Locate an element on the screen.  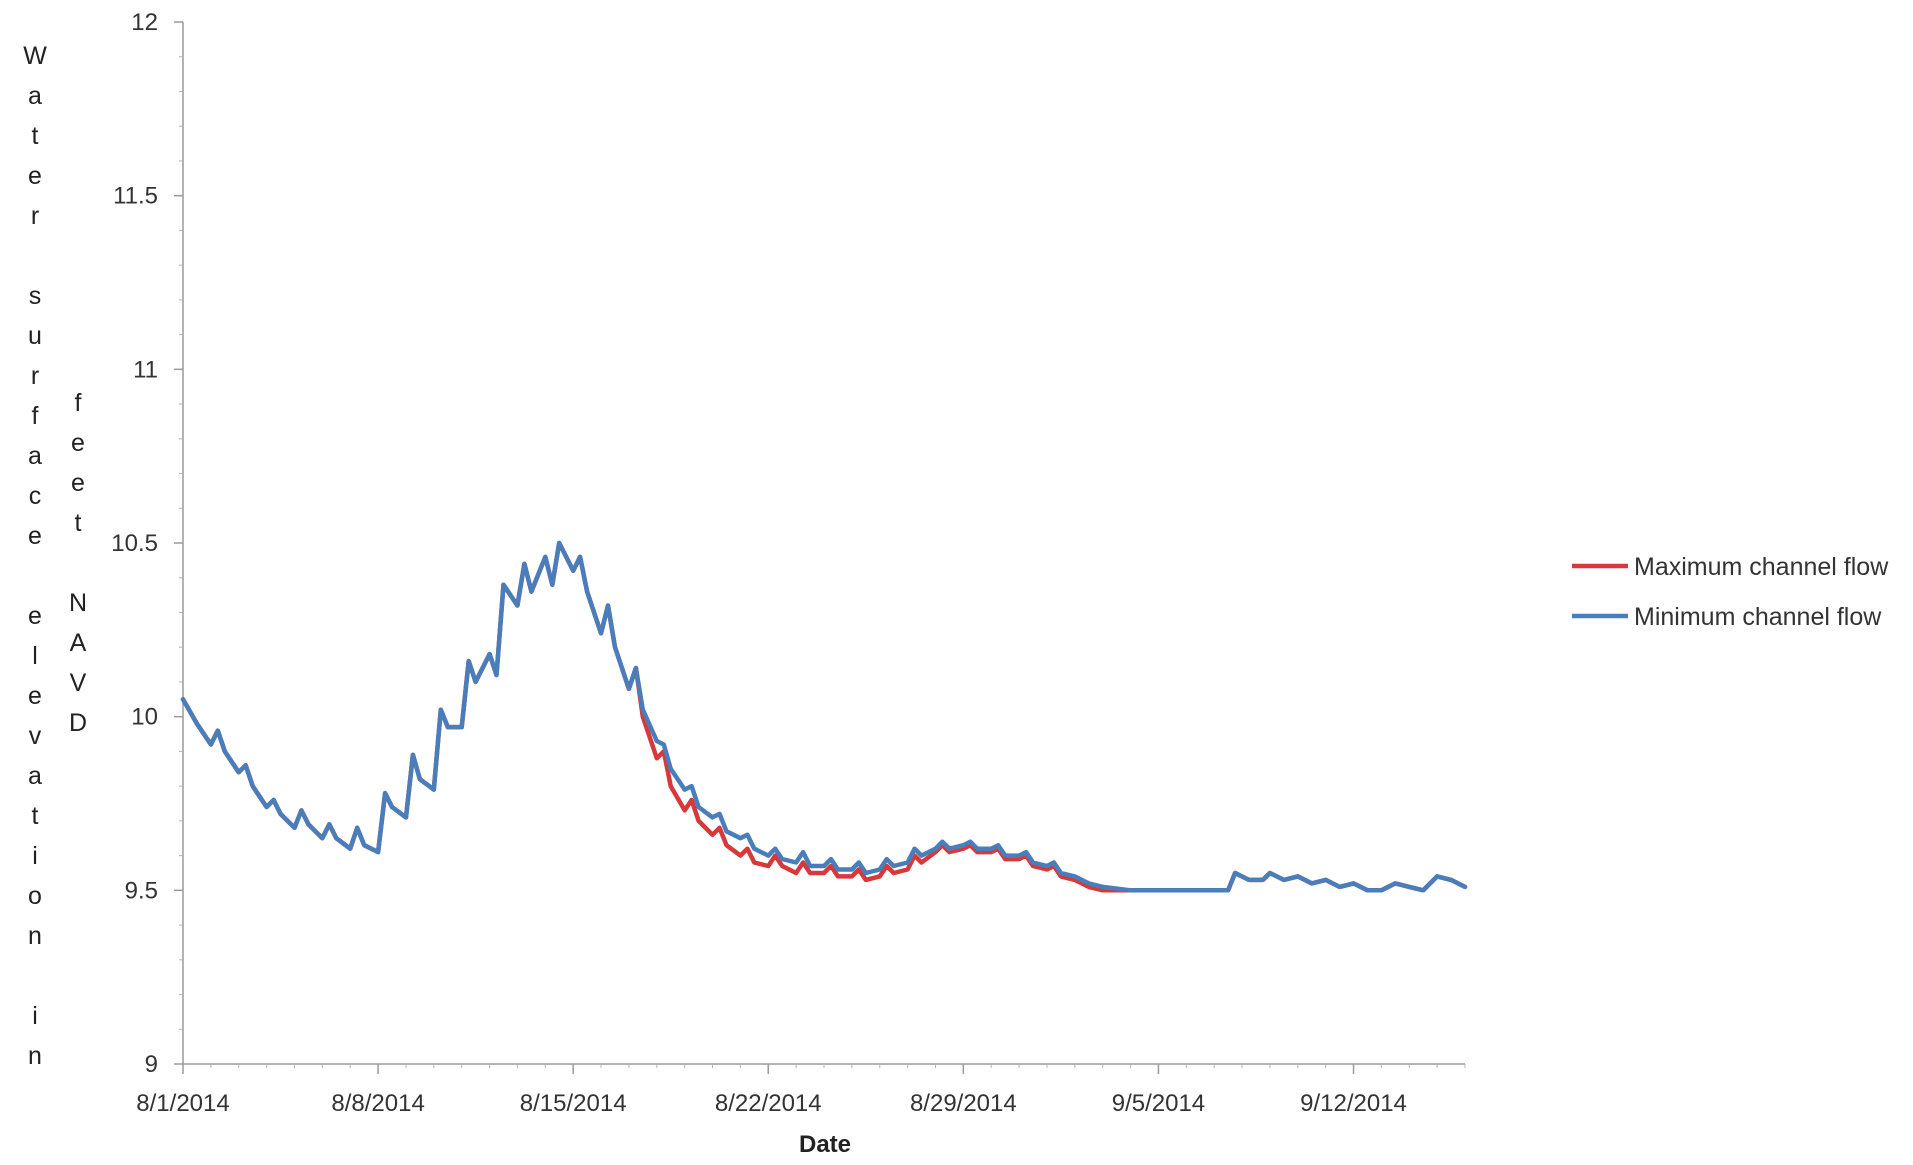
y-axis: 9 9.5 10 10.5 11 11.5 12 is located at coordinates (147, 543).